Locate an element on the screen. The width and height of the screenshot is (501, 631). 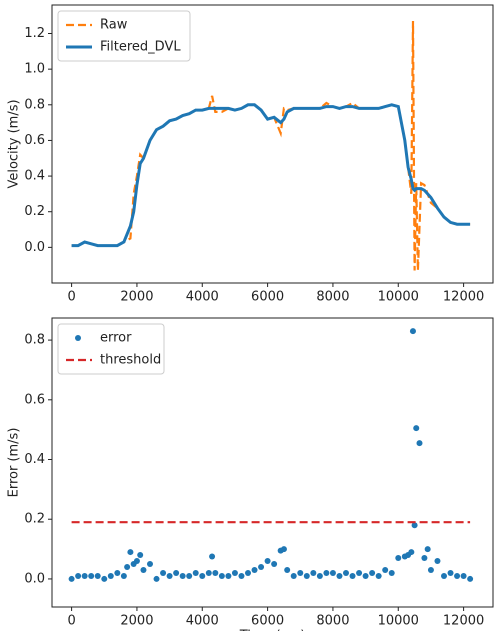
legend-label: Raw is located at coordinates (114, 25).